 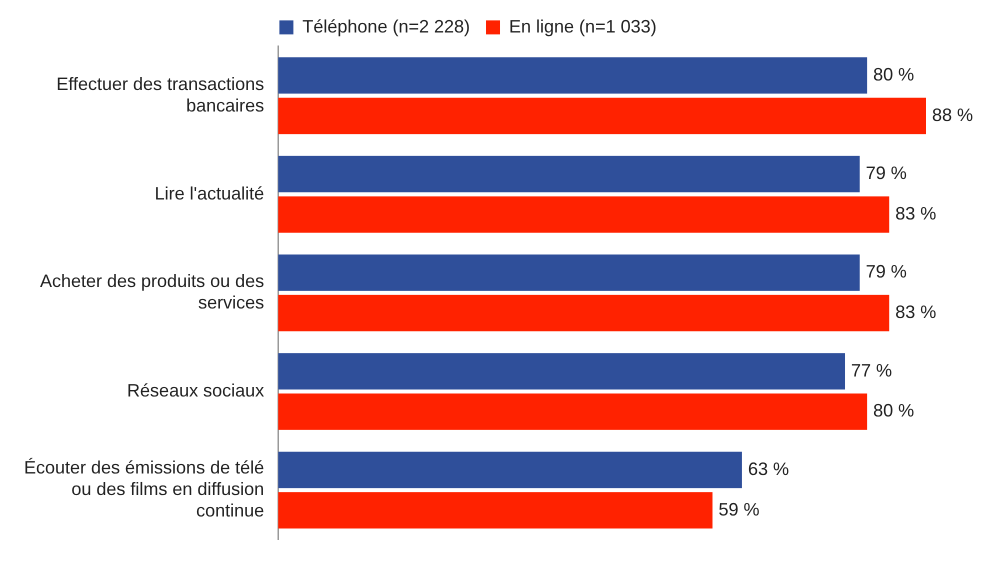 I want to click on legend-label: En ligne (n=1 033), so click(x=583, y=26).